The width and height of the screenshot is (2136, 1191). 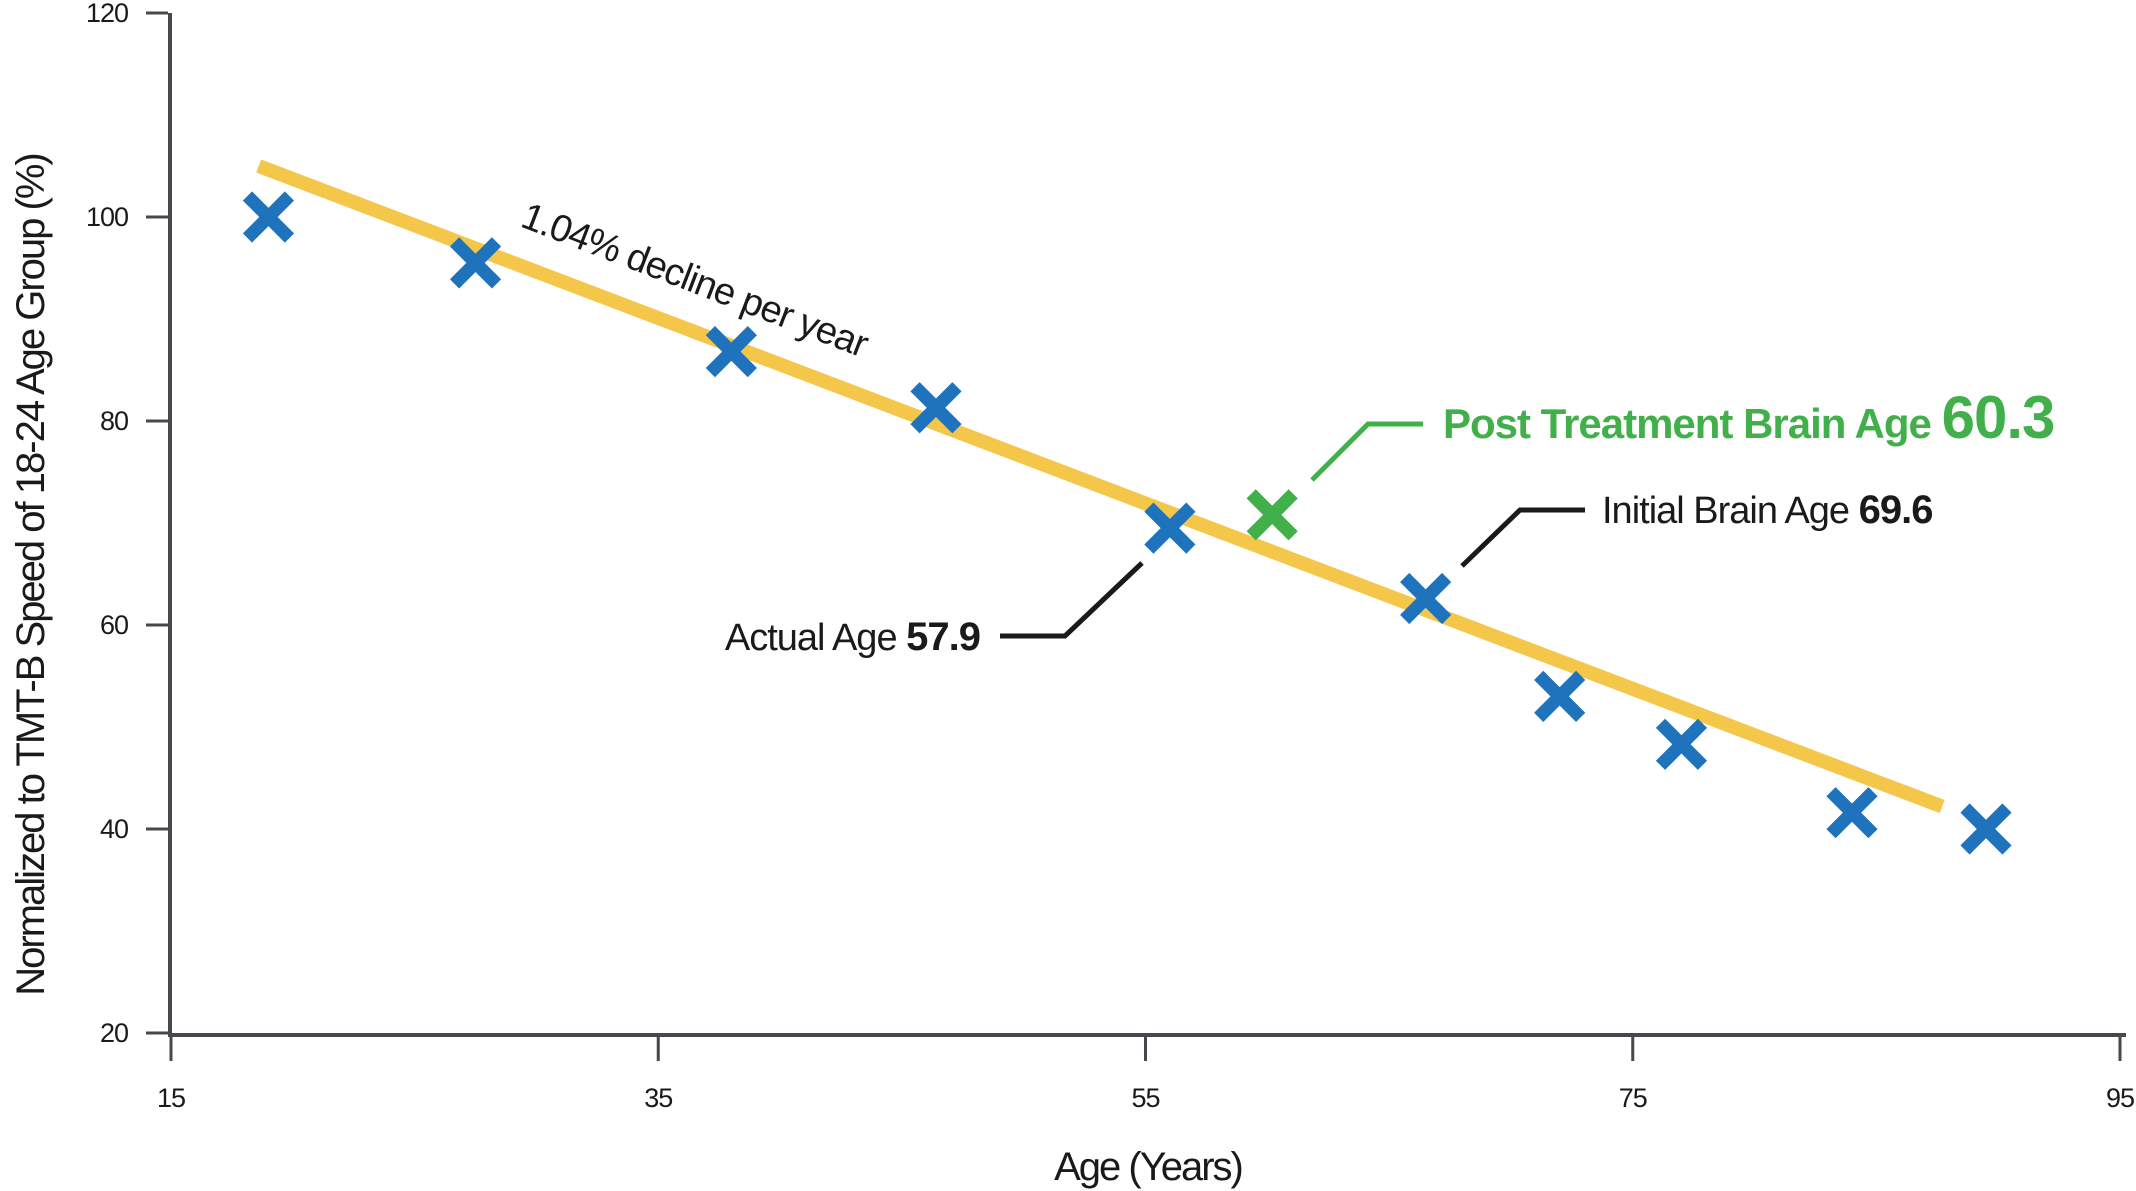 I want to click on x-axis-title: Age (Years), so click(x=1148, y=1167).